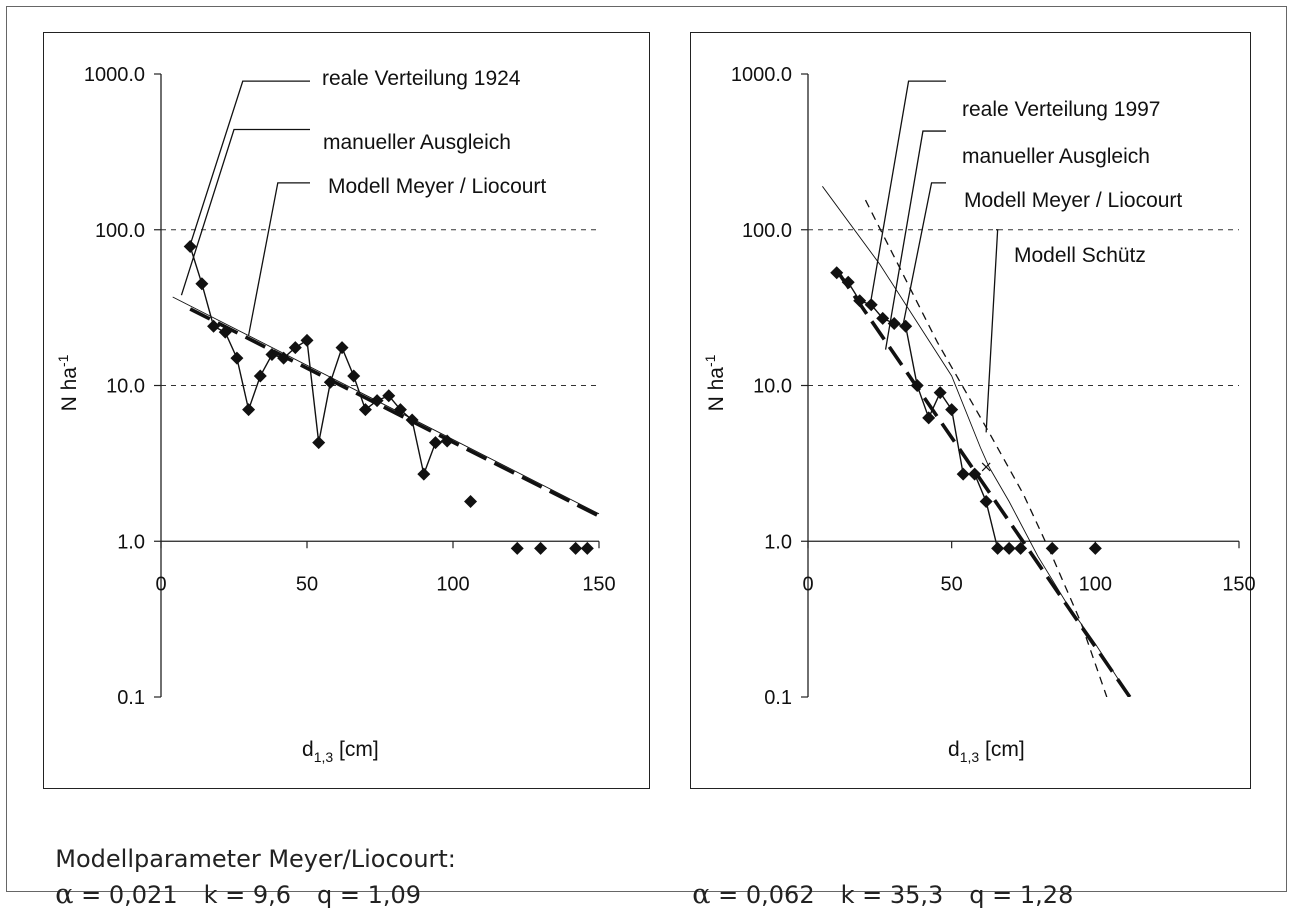  I want to click on legend-label: reale Verteilung 1924, so click(421, 78).